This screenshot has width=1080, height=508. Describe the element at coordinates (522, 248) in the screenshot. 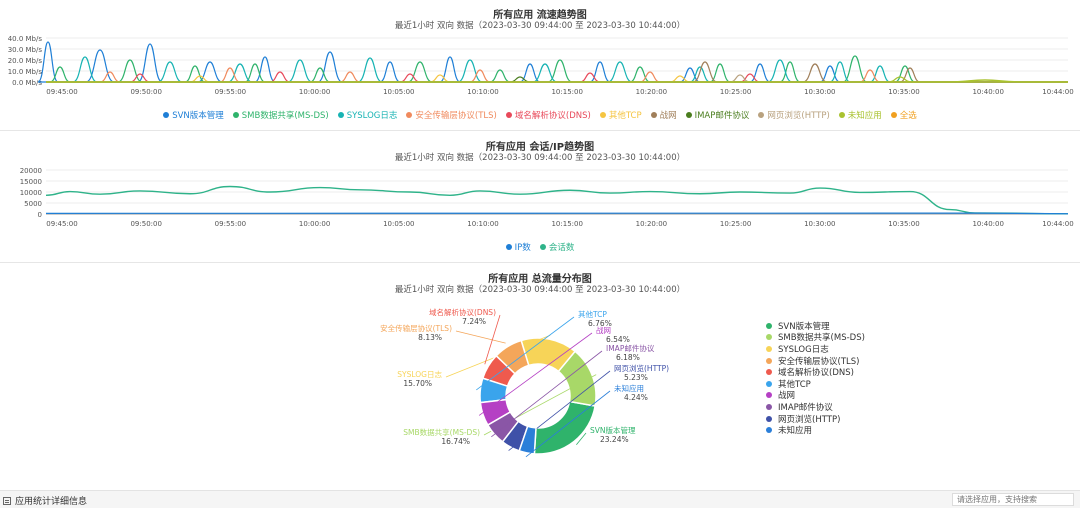

I see `session-legend-label: IP数` at that location.